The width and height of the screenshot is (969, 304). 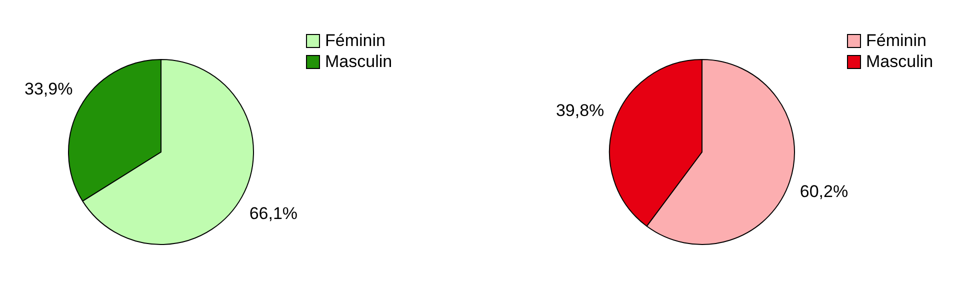 What do you see at coordinates (824, 192) in the screenshot?
I see `data-label: 60,2%` at bounding box center [824, 192].